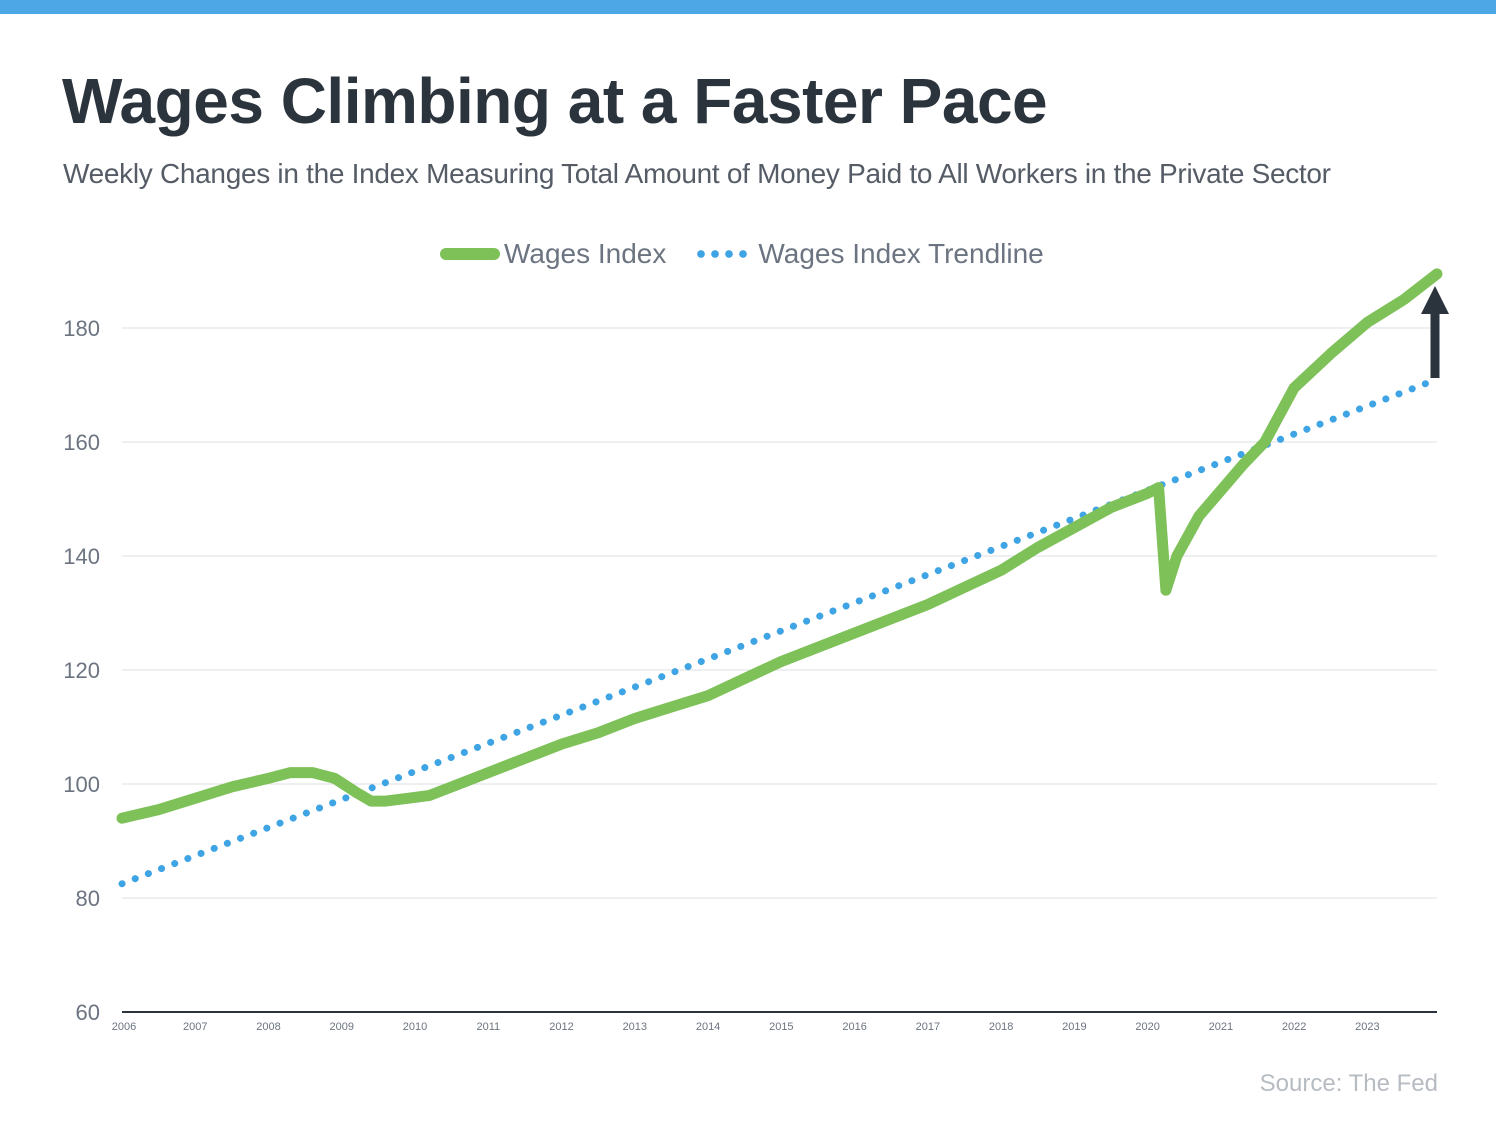  What do you see at coordinates (81, 784) in the screenshot?
I see `y-tick-label: 100` at bounding box center [81, 784].